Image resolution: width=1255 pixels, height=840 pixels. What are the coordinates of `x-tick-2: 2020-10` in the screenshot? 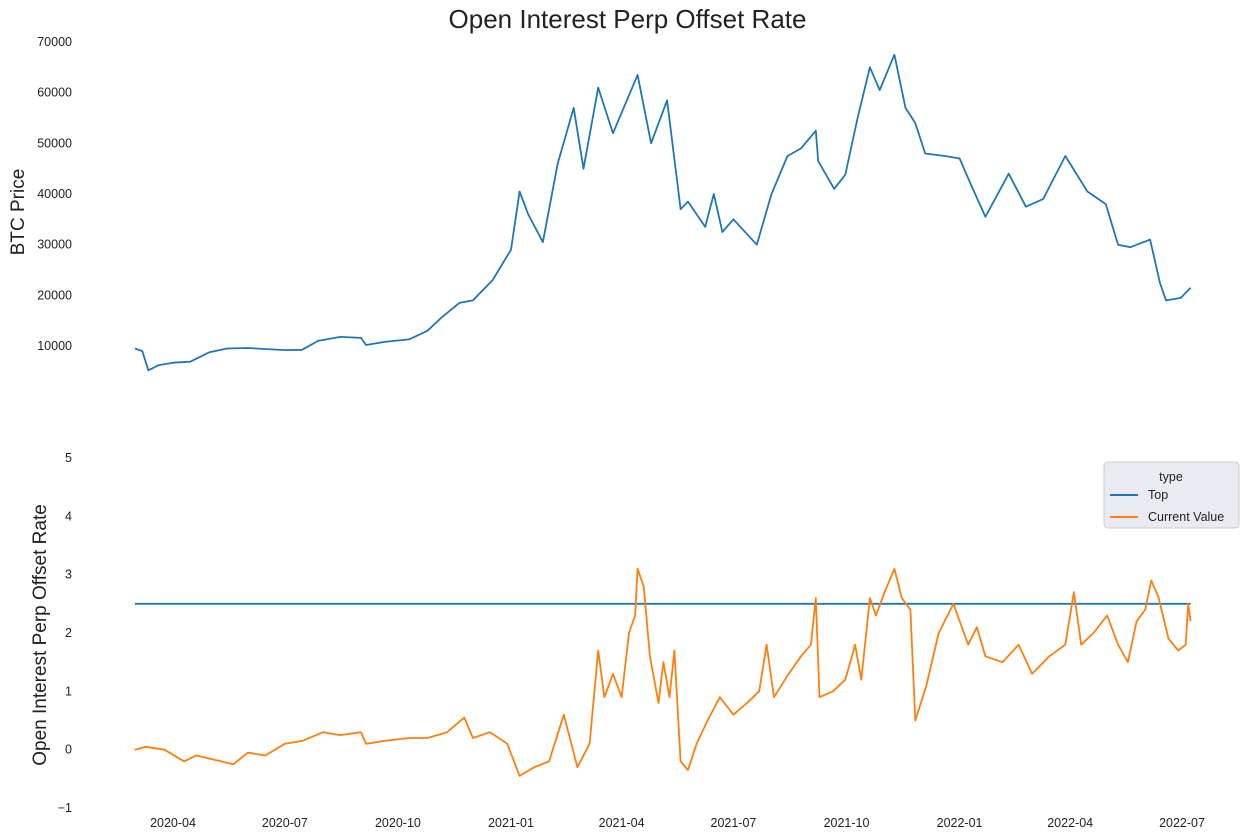 It's located at (398, 823).